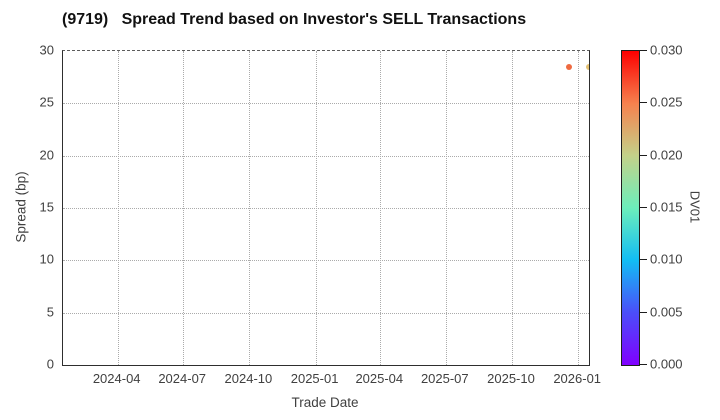 The width and height of the screenshot is (720, 420). What do you see at coordinates (666, 364) in the screenshot?
I see `colorbar-tick-label: 0.000` at bounding box center [666, 364].